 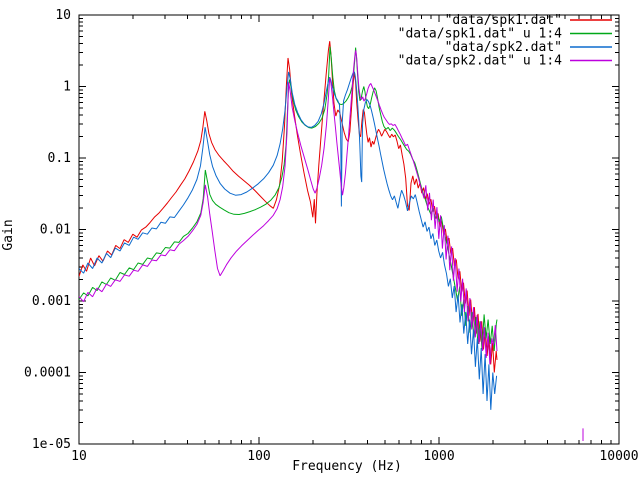 What do you see at coordinates (55, 230) in the screenshot?
I see `y-axis-tick-label: 0.01` at bounding box center [55, 230].